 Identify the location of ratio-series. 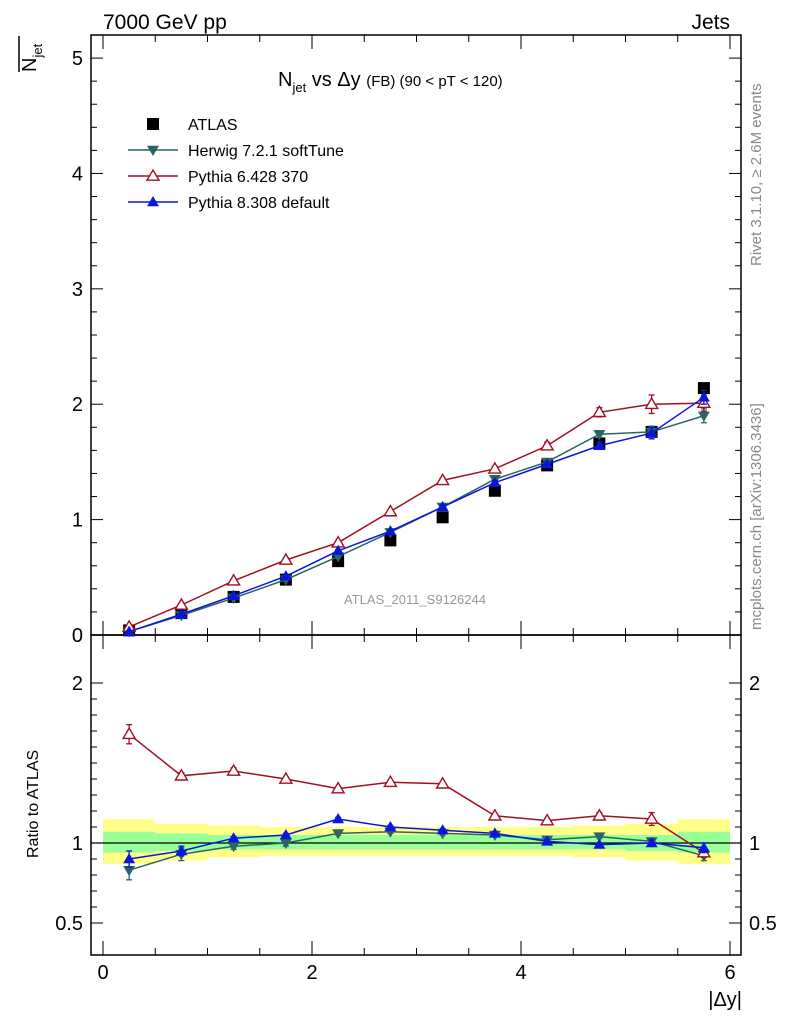
(416, 802).